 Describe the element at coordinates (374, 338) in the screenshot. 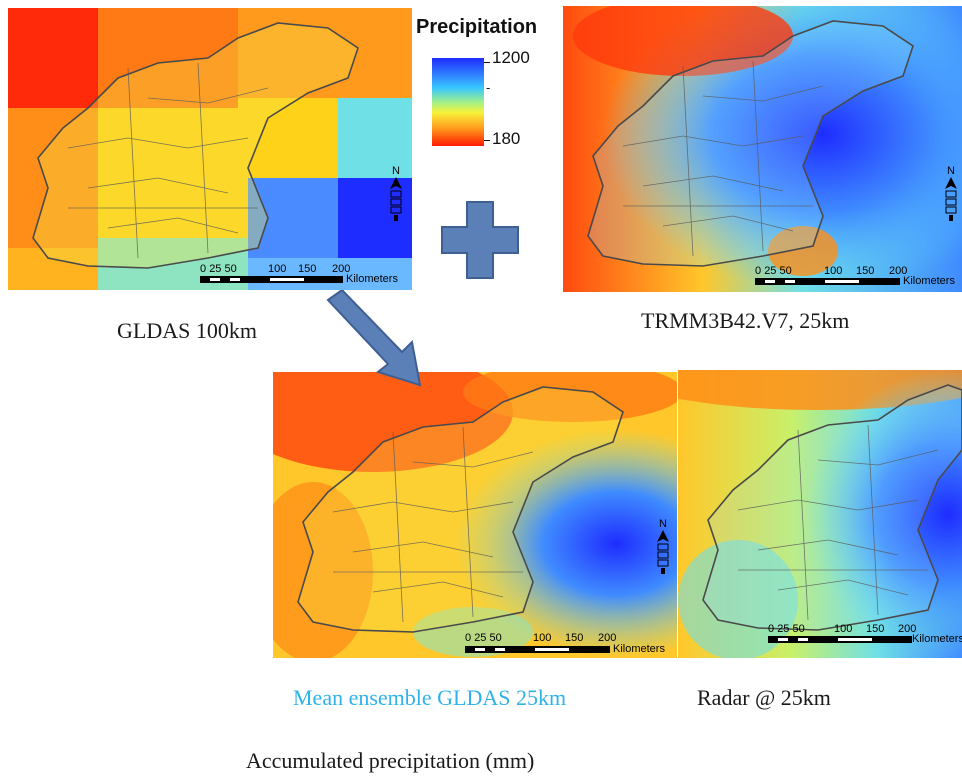

I see `arrow-down-right-icon` at that location.